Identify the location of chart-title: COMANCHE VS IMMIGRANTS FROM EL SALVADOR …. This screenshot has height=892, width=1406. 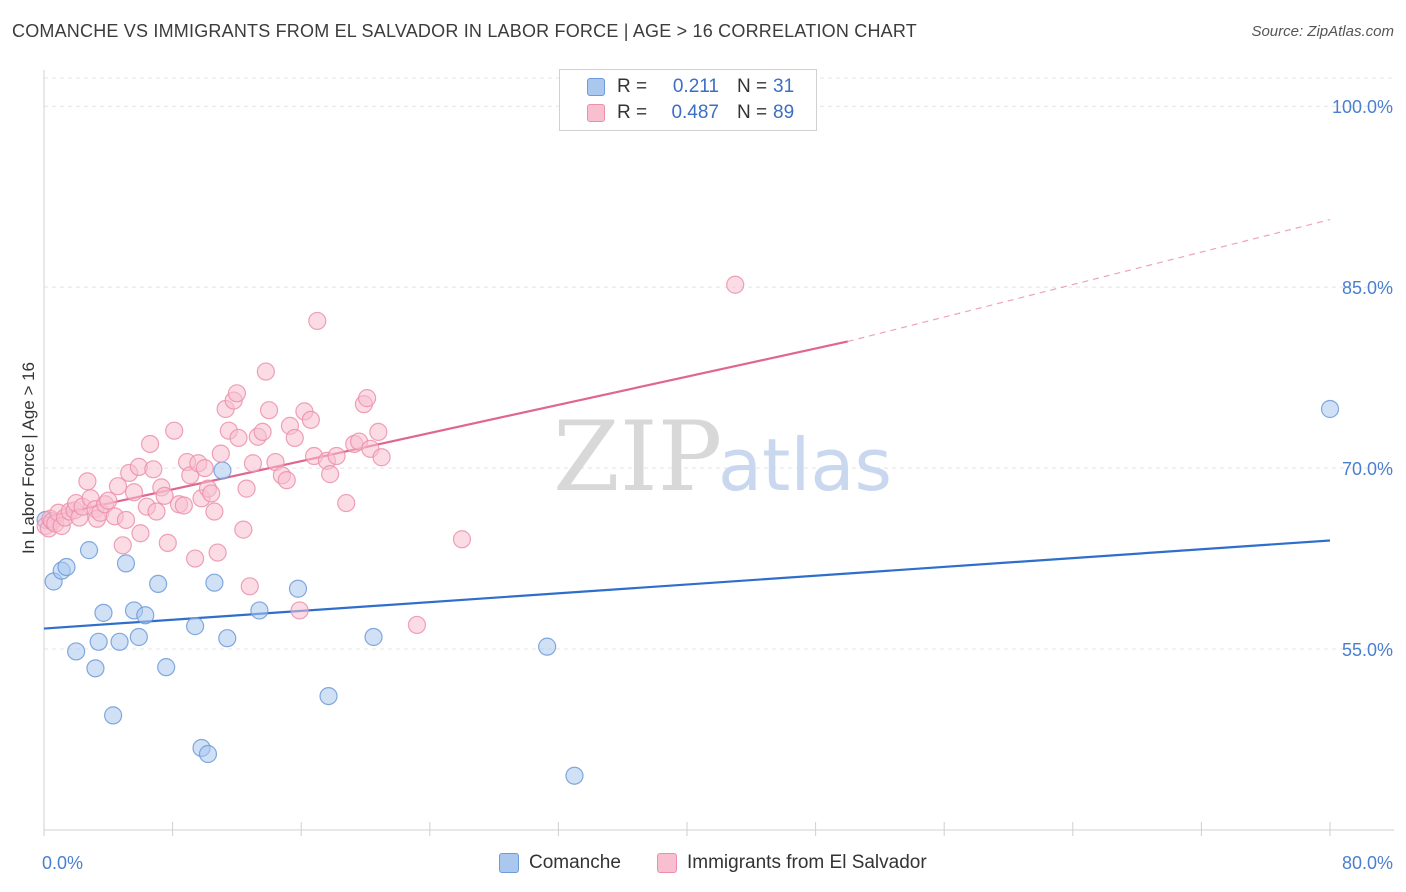
(464, 31).